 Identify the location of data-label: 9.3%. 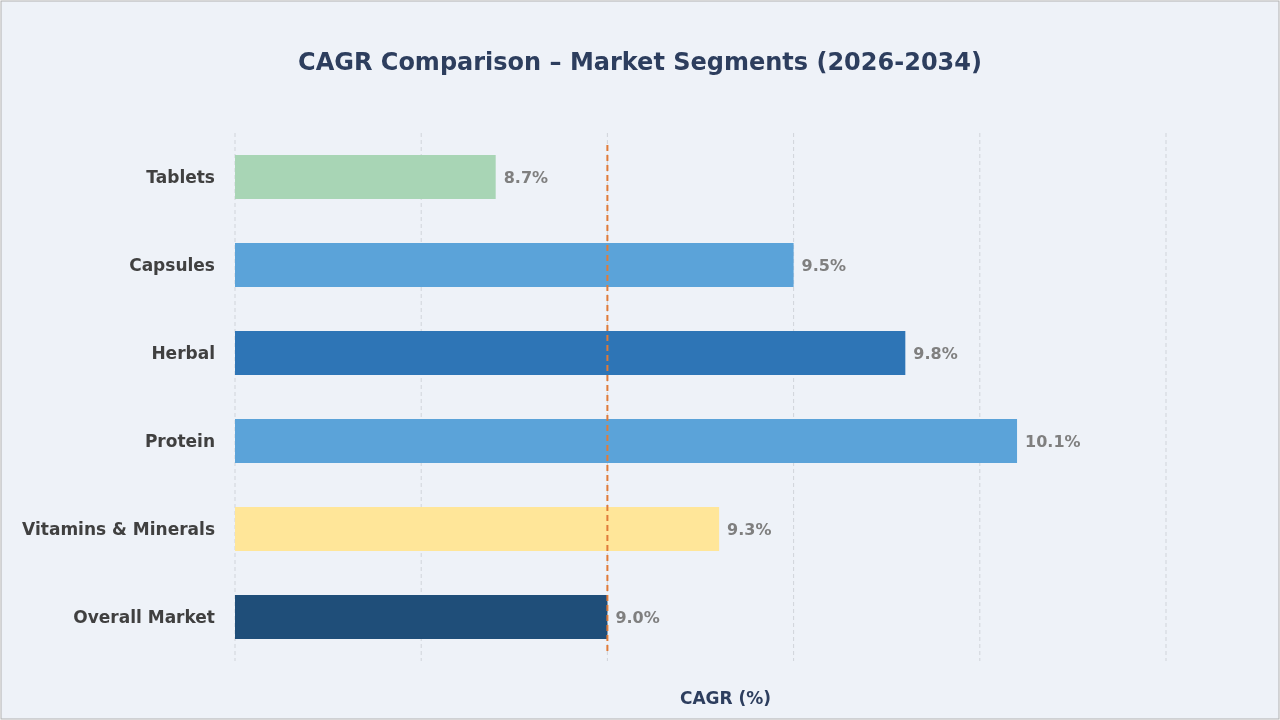
(749, 529).